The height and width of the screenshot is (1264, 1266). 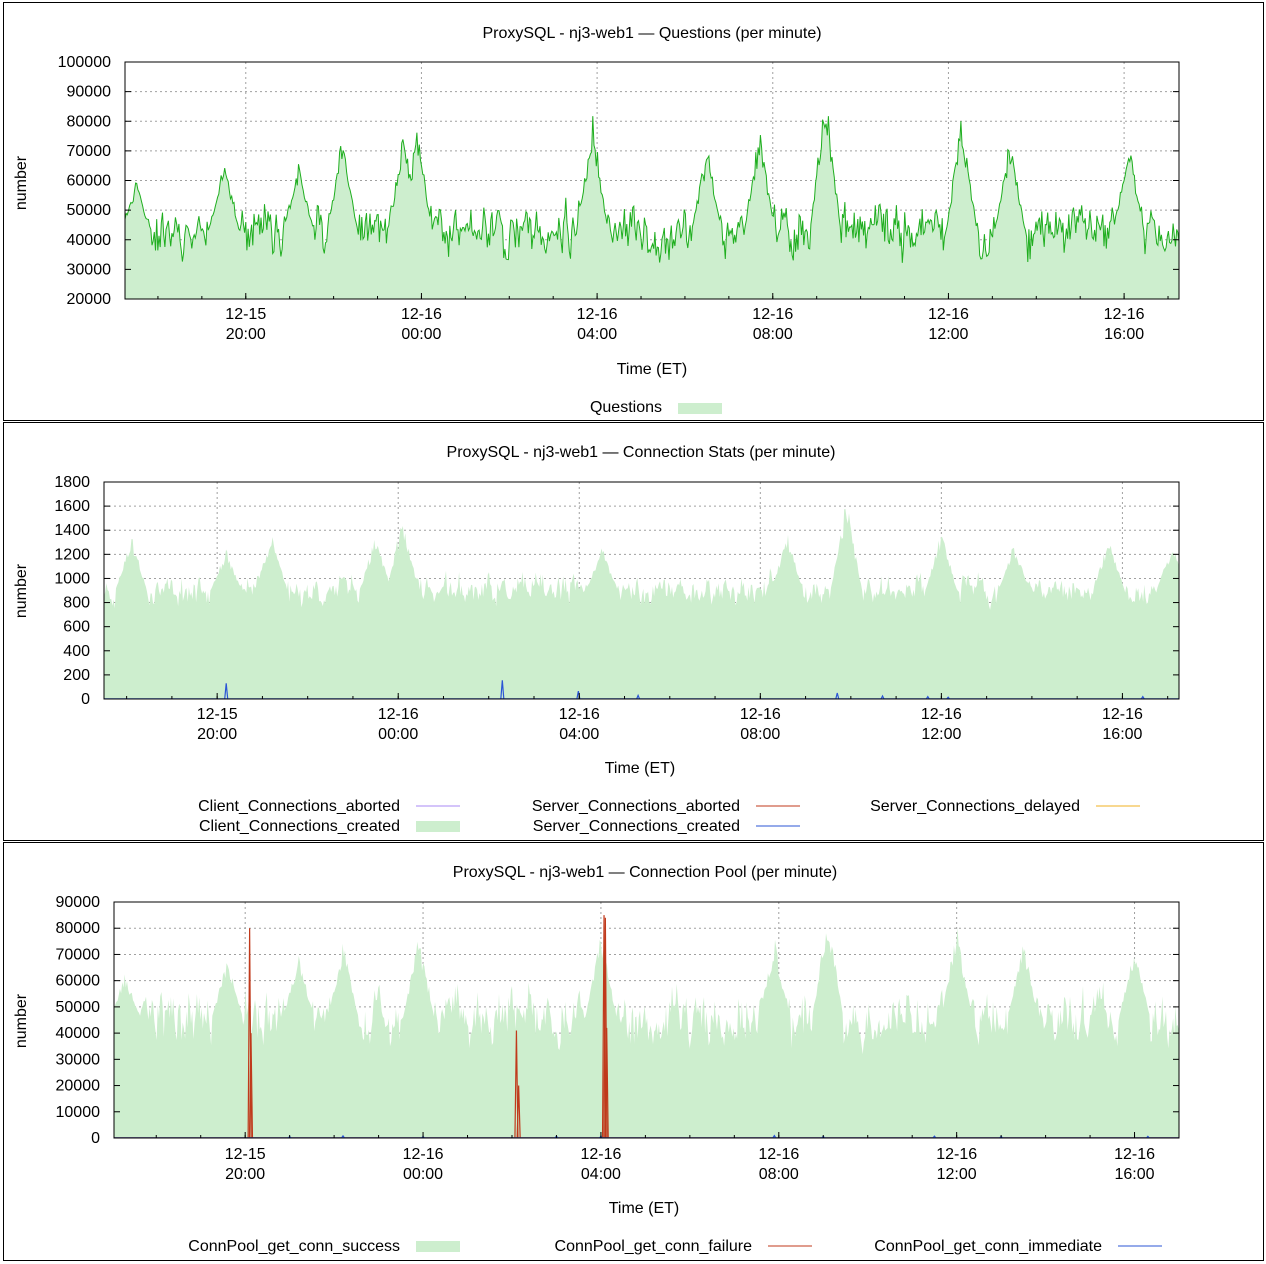 What do you see at coordinates (76, 603) in the screenshot?
I see `y-tick-label: 800` at bounding box center [76, 603].